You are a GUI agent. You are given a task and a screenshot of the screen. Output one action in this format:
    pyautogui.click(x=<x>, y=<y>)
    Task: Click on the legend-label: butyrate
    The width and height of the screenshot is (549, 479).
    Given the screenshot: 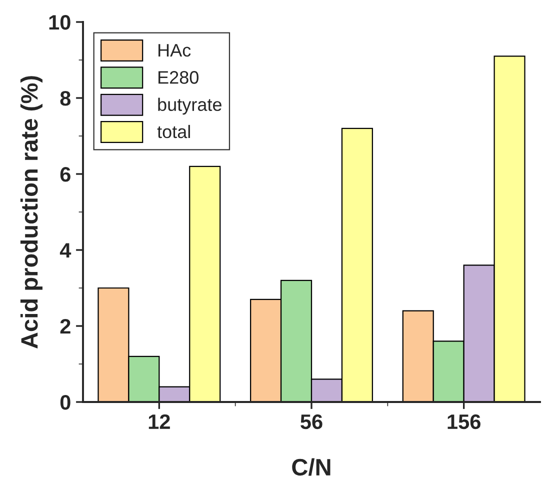 What is the action you would take?
    pyautogui.click(x=190, y=106)
    